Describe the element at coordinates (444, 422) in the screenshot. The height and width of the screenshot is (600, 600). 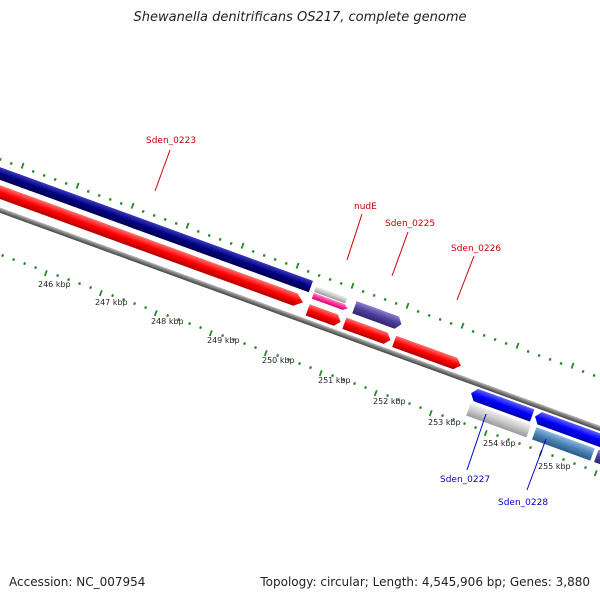
I see `scale-label-253: 253 kbp` at that location.